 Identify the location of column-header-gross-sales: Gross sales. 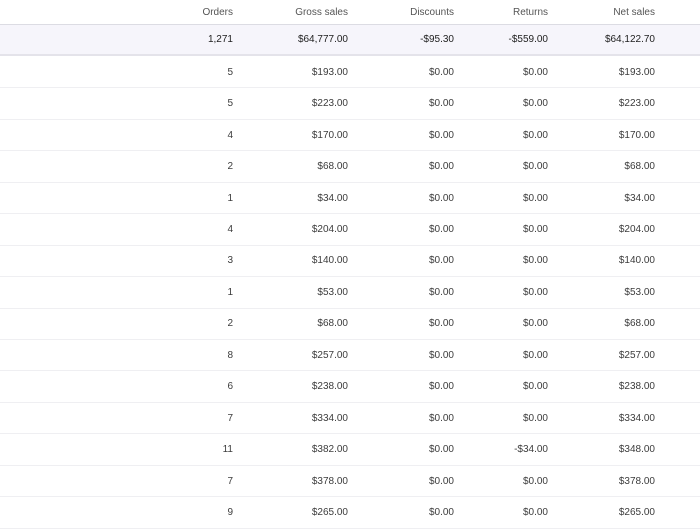
(321, 12).